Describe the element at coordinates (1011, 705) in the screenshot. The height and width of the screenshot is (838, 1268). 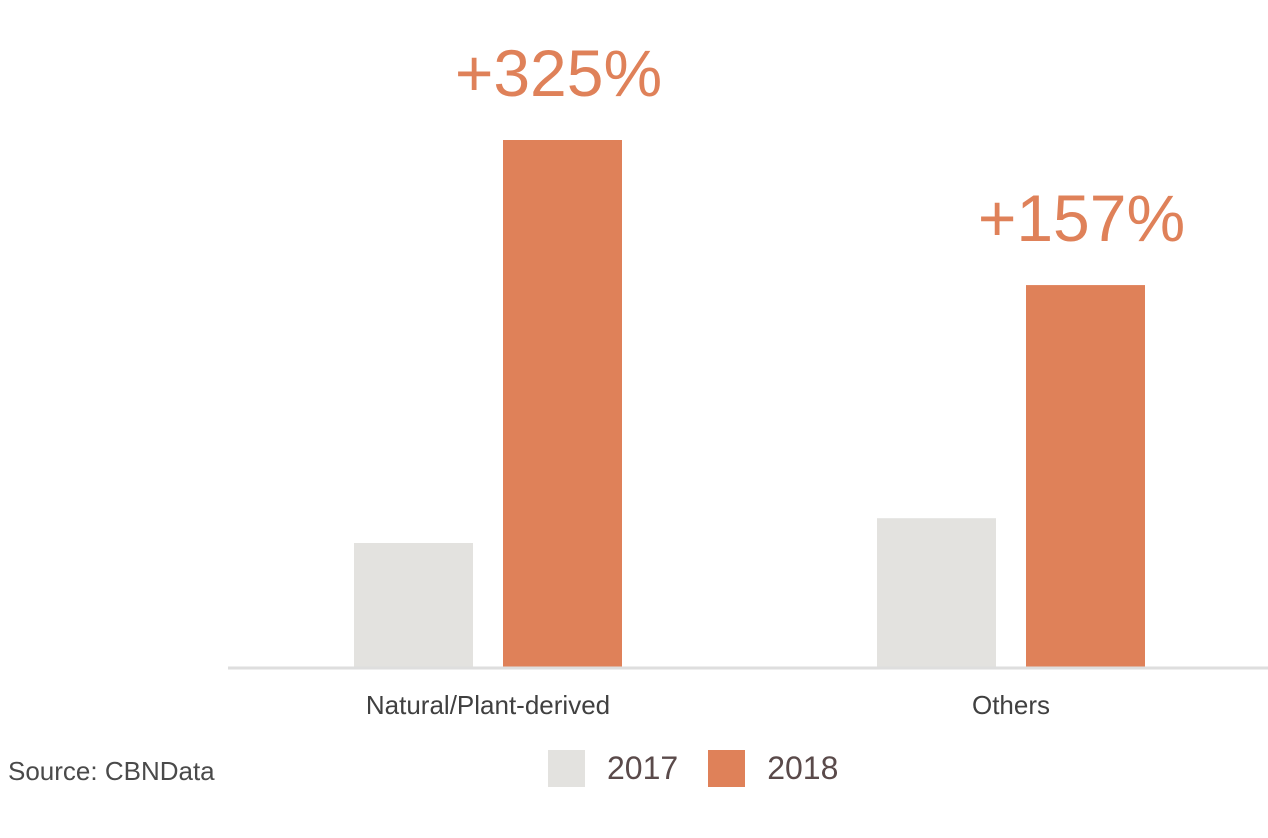
I see `category-label-1: Others` at that location.